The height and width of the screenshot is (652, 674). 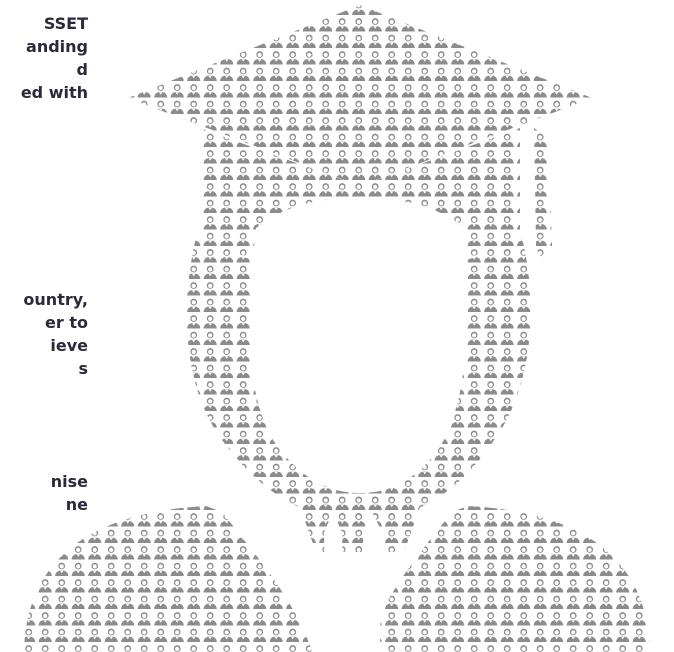 What do you see at coordinates (360, 524) in the screenshot?
I see `neck` at bounding box center [360, 524].